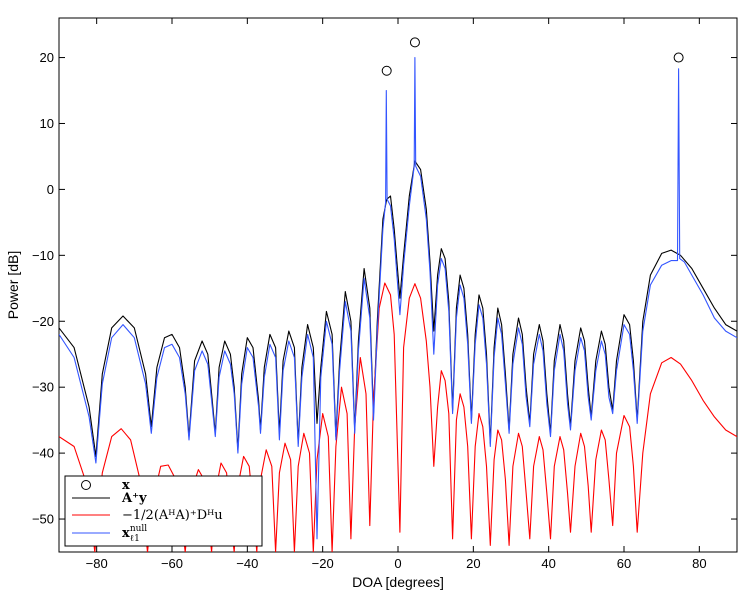 Image resolution: width=747 pixels, height=596 pixels. Describe the element at coordinates (126, 533) in the screenshot. I see `legend-label-s2-base: x` at that location.